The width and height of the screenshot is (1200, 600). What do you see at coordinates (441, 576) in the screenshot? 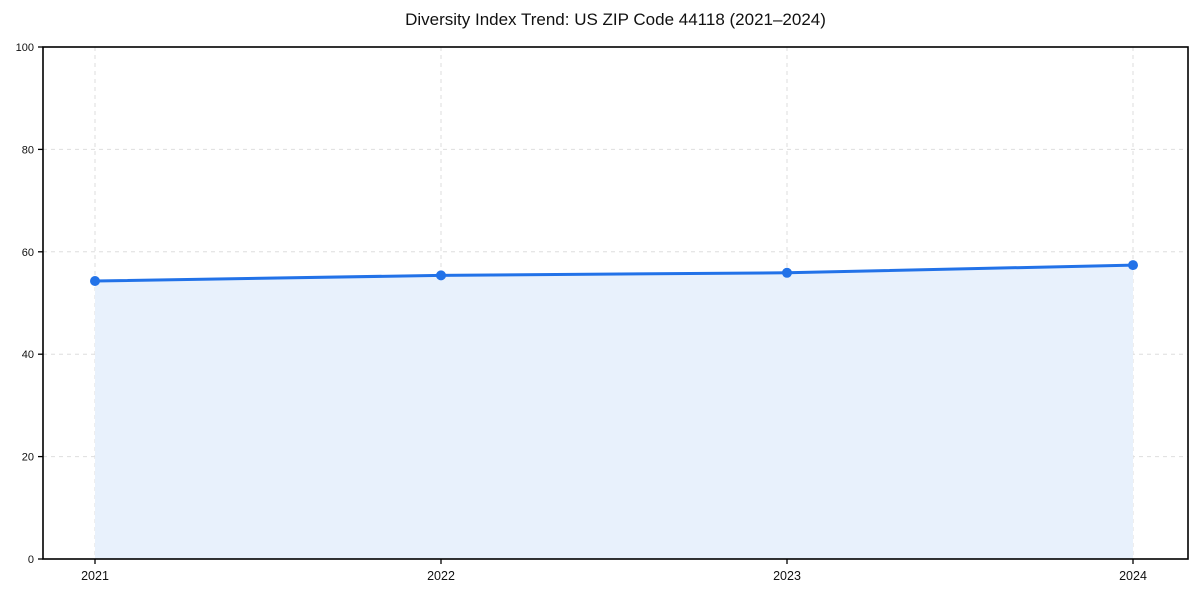
I see `x-axis-tick-label: 2022` at bounding box center [441, 576].